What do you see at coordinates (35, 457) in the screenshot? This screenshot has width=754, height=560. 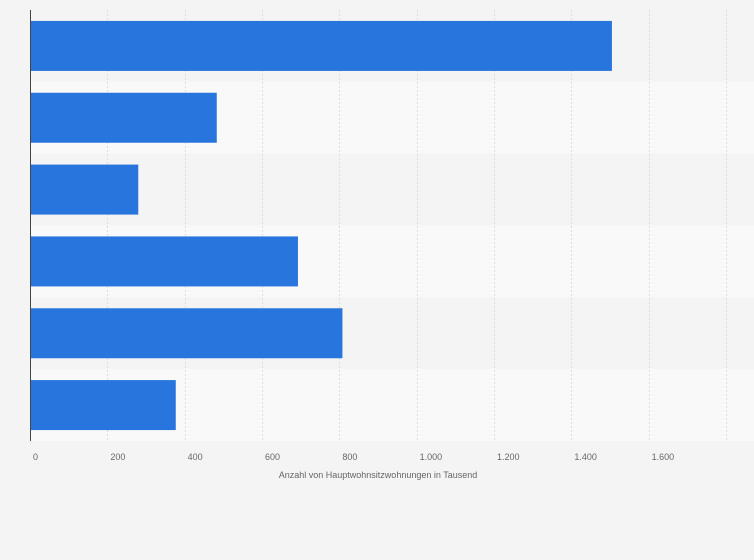 I see `x-tick-label: 0` at bounding box center [35, 457].